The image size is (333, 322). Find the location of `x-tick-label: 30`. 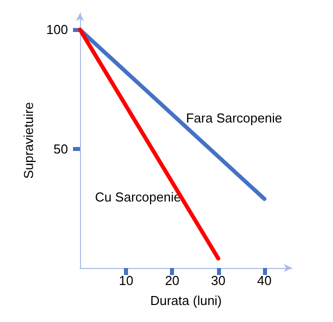

x-tick-label: 30 is located at coordinates (218, 280).